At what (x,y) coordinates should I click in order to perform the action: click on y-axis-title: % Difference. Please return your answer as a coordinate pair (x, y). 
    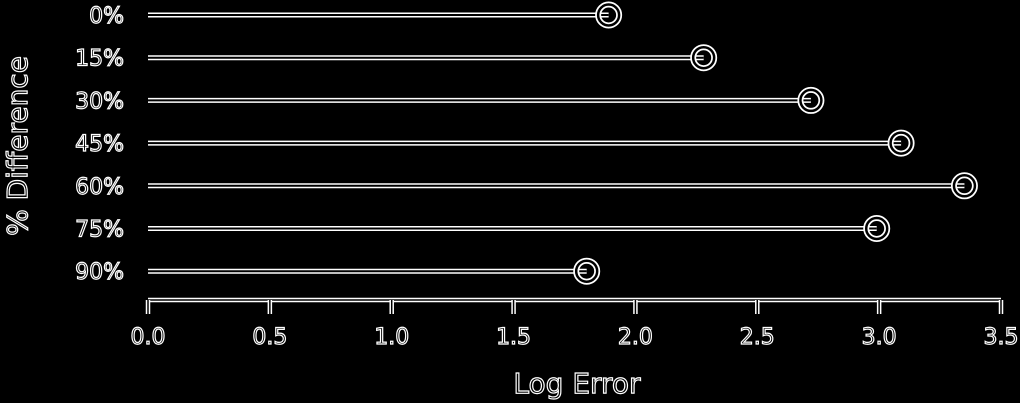
    Looking at the image, I should click on (17, 146).